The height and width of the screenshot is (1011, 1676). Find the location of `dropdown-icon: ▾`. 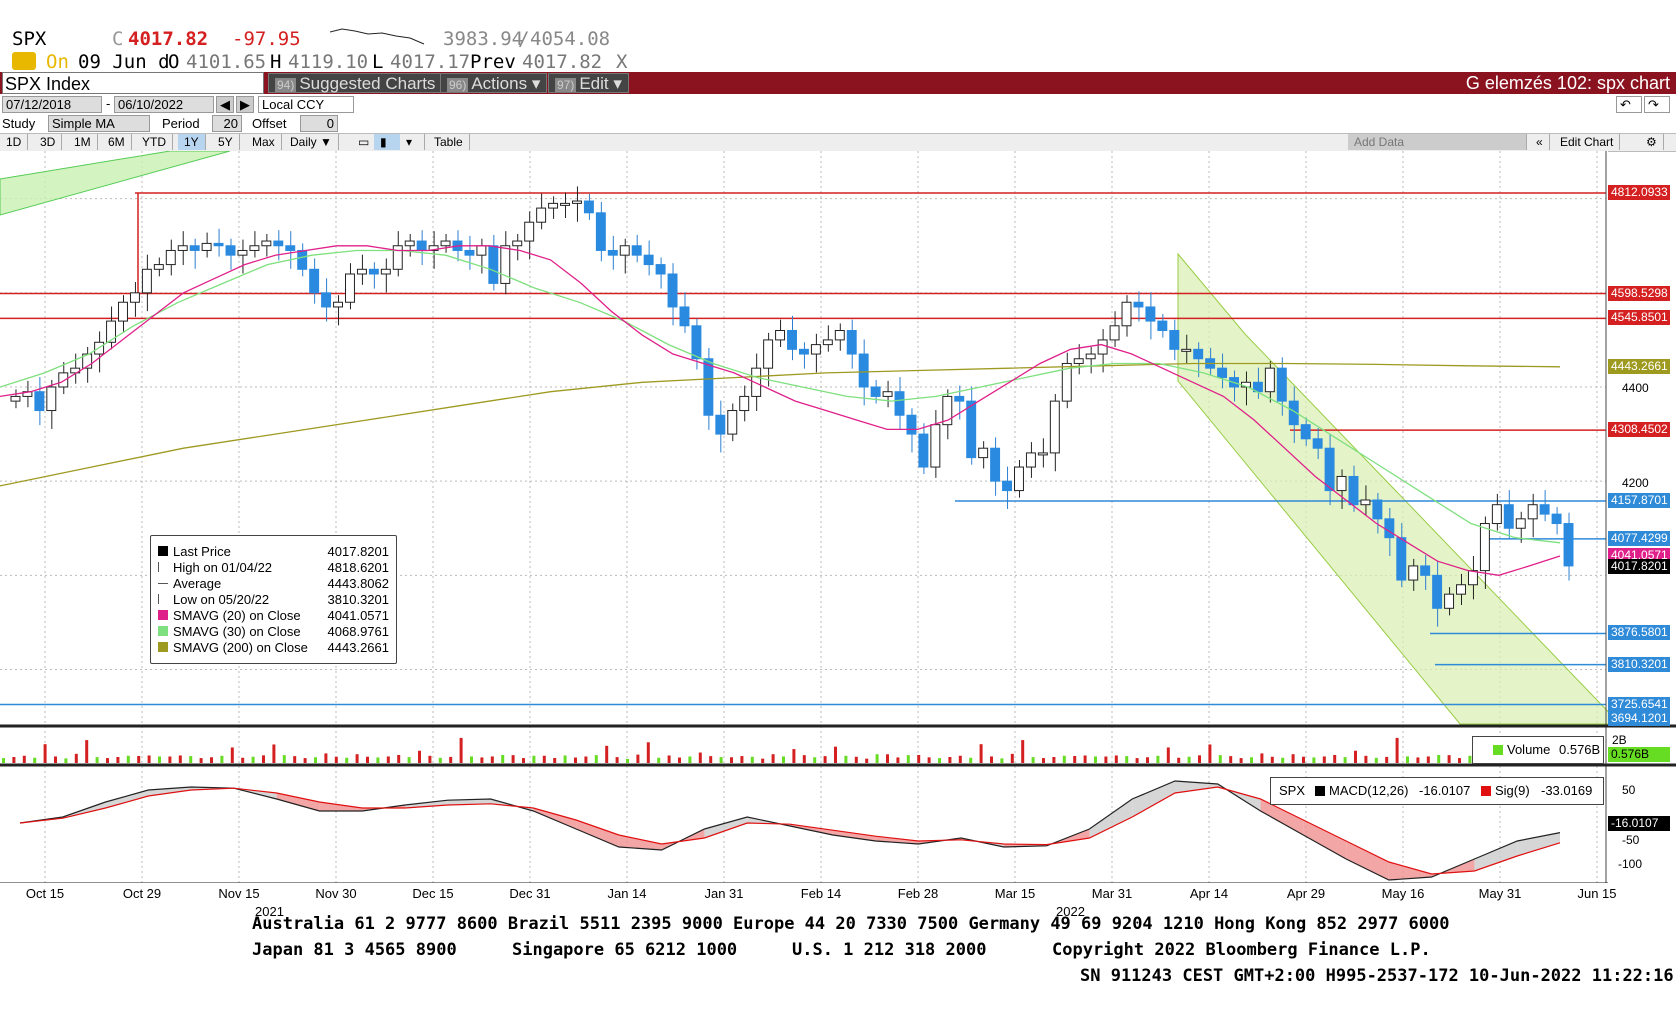

dropdown-icon: ▾ is located at coordinates (412, 142).